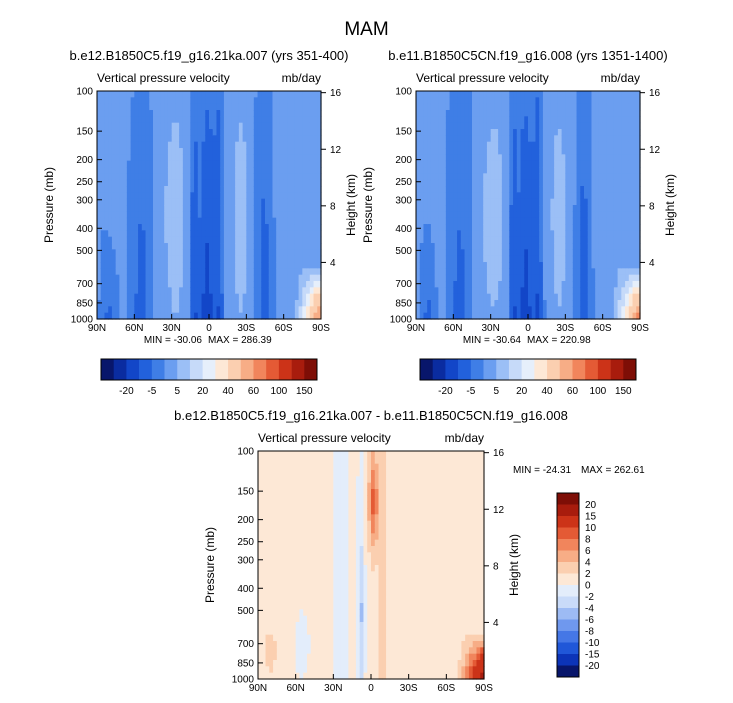  What do you see at coordinates (547, 391) in the screenshot?
I see `colorbar-label: 40` at bounding box center [547, 391].